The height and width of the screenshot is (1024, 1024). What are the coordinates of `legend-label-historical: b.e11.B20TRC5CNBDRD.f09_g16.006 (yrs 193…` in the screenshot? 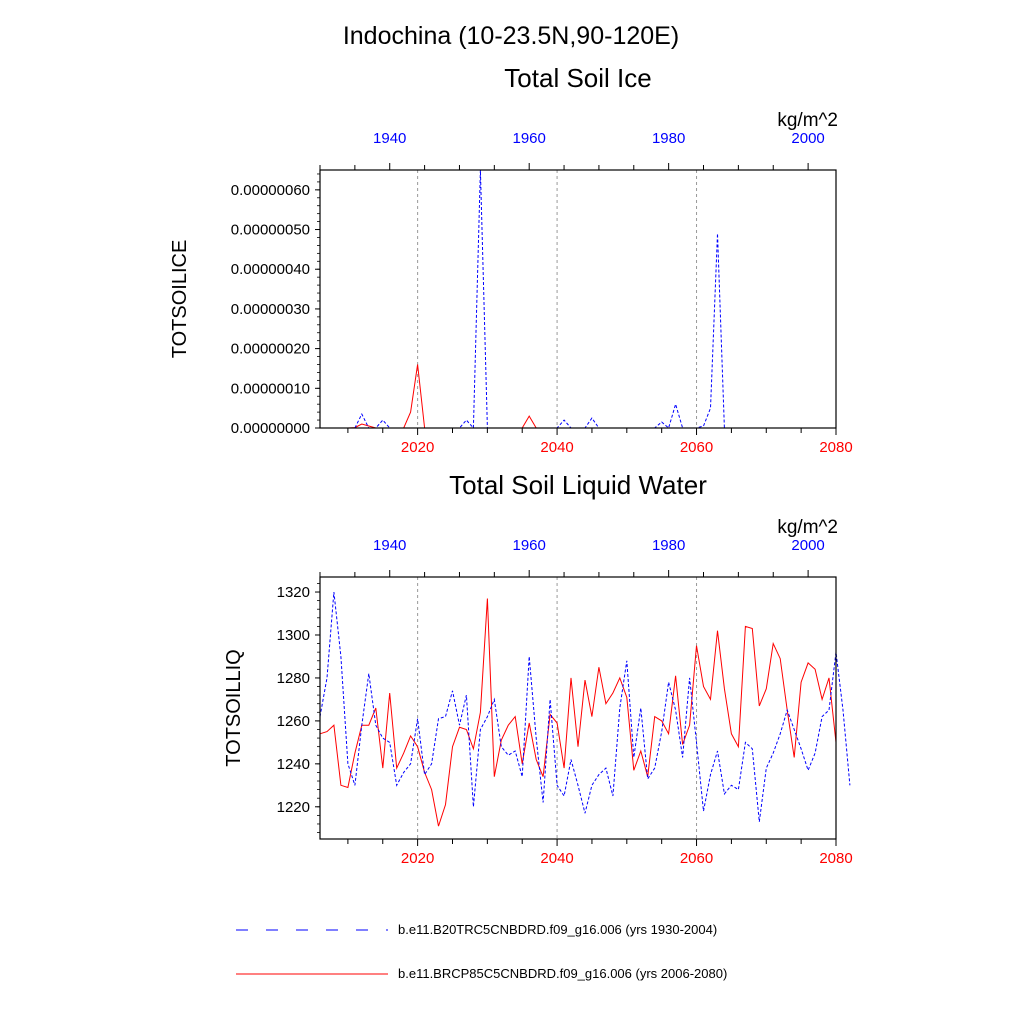 It's located at (557, 929).